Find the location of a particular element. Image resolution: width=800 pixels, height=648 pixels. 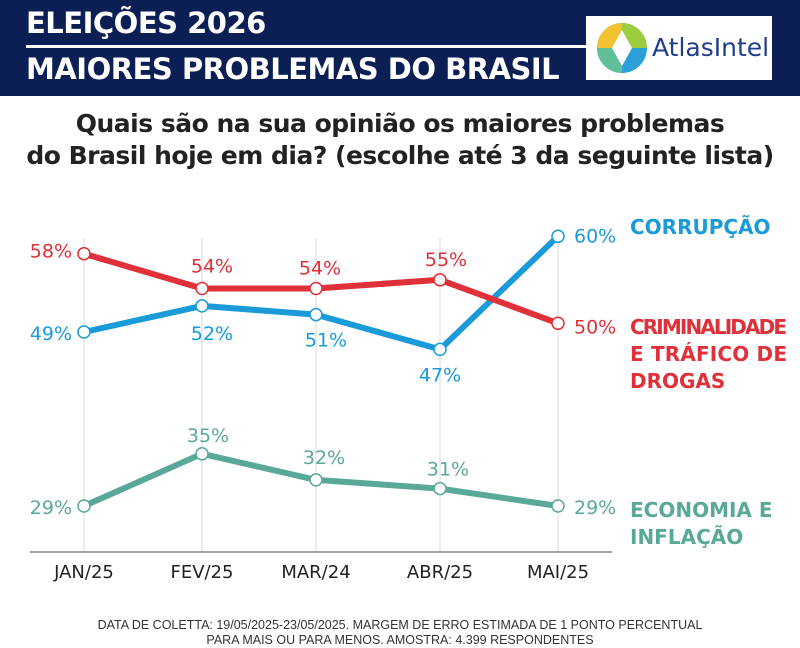

logo-text: AtlasIntel is located at coordinates (711, 47).